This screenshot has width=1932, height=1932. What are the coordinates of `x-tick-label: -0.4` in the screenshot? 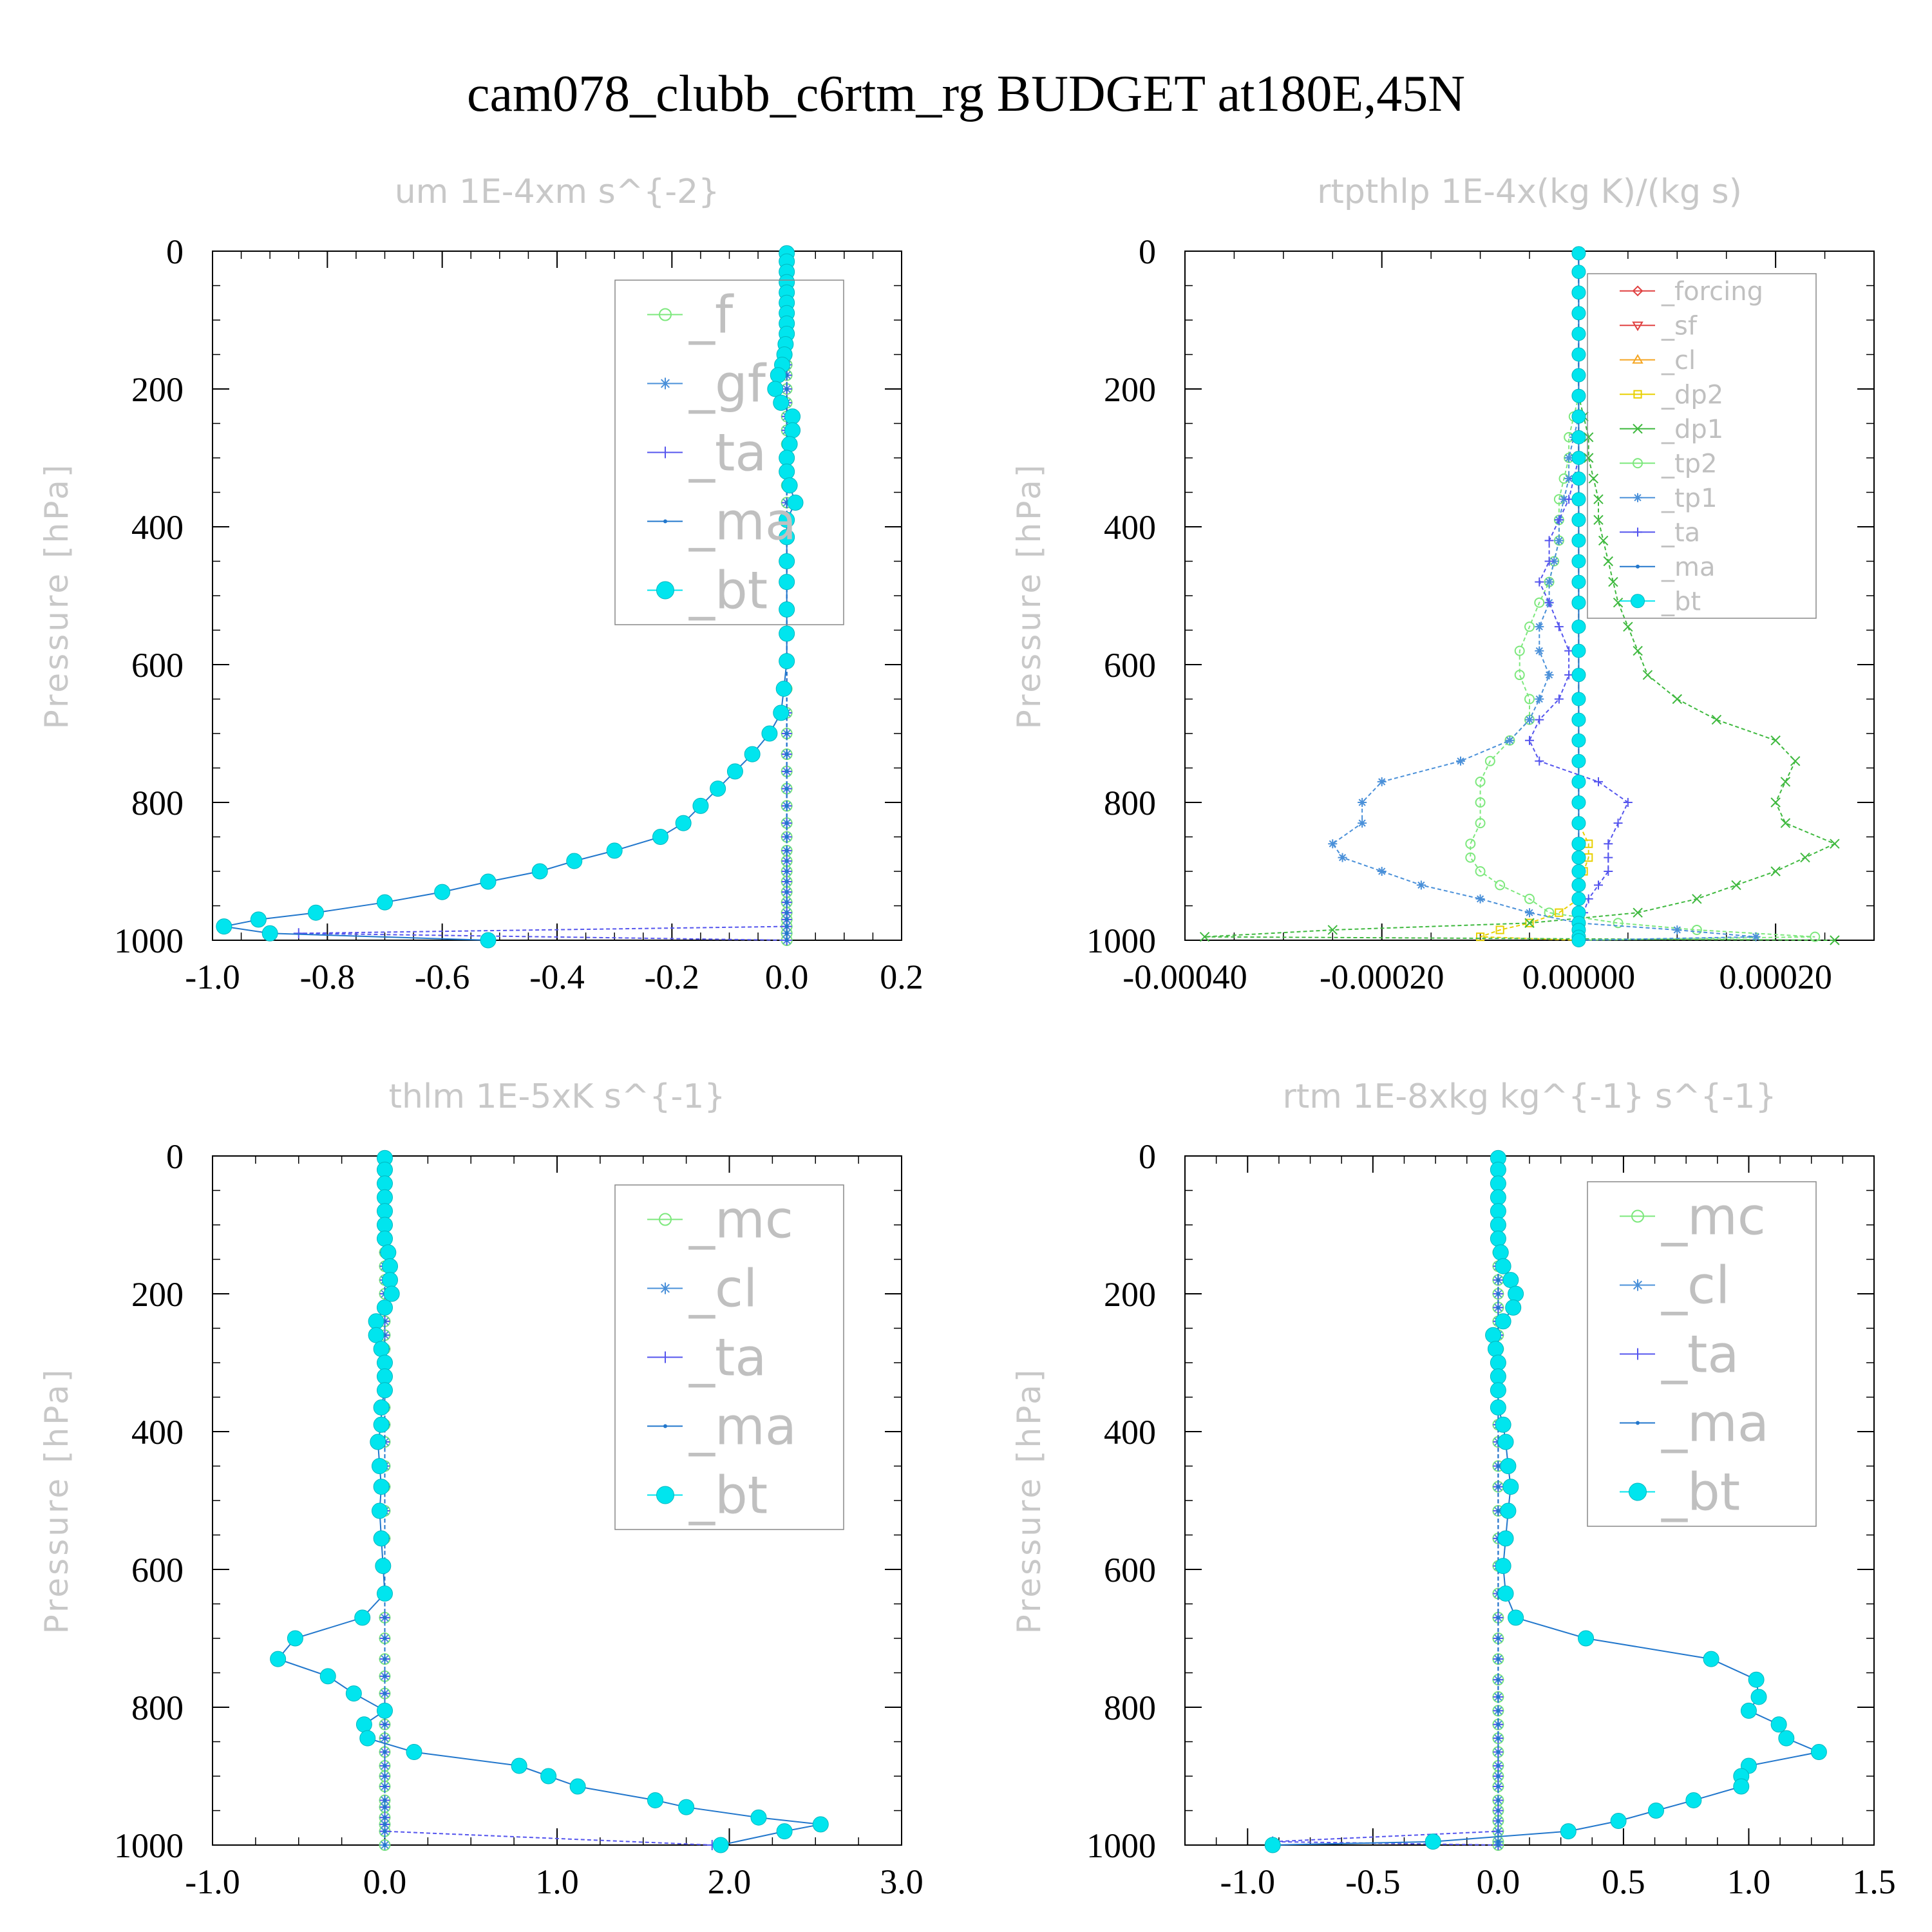 It's located at (556, 977).